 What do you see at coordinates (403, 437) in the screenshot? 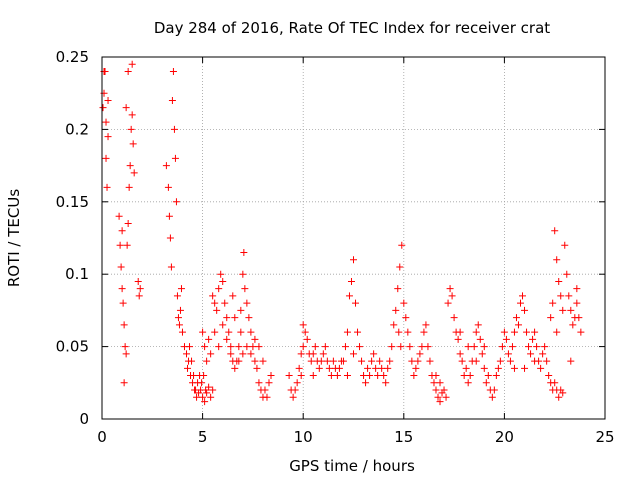
I see `x-tick-label: 15` at bounding box center [403, 437].